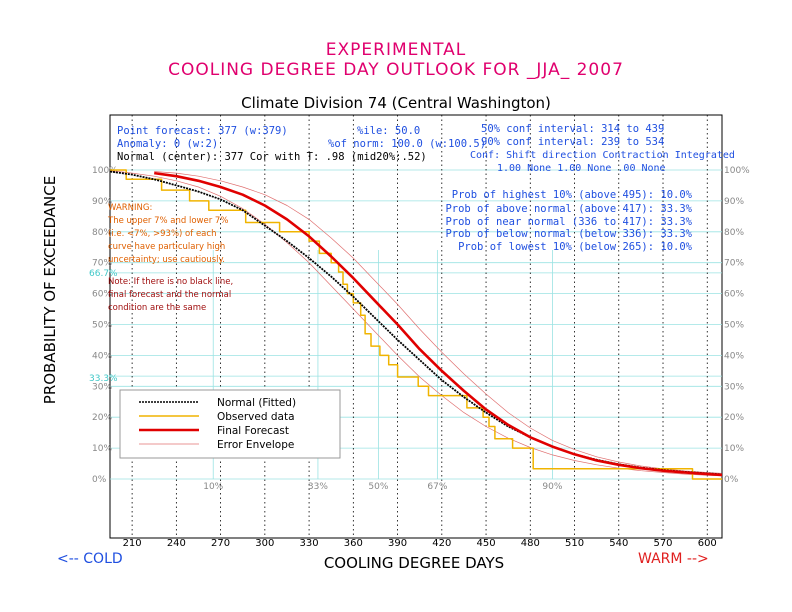  I want to click on y-tick-label-left-20: 20%, so click(102, 418).